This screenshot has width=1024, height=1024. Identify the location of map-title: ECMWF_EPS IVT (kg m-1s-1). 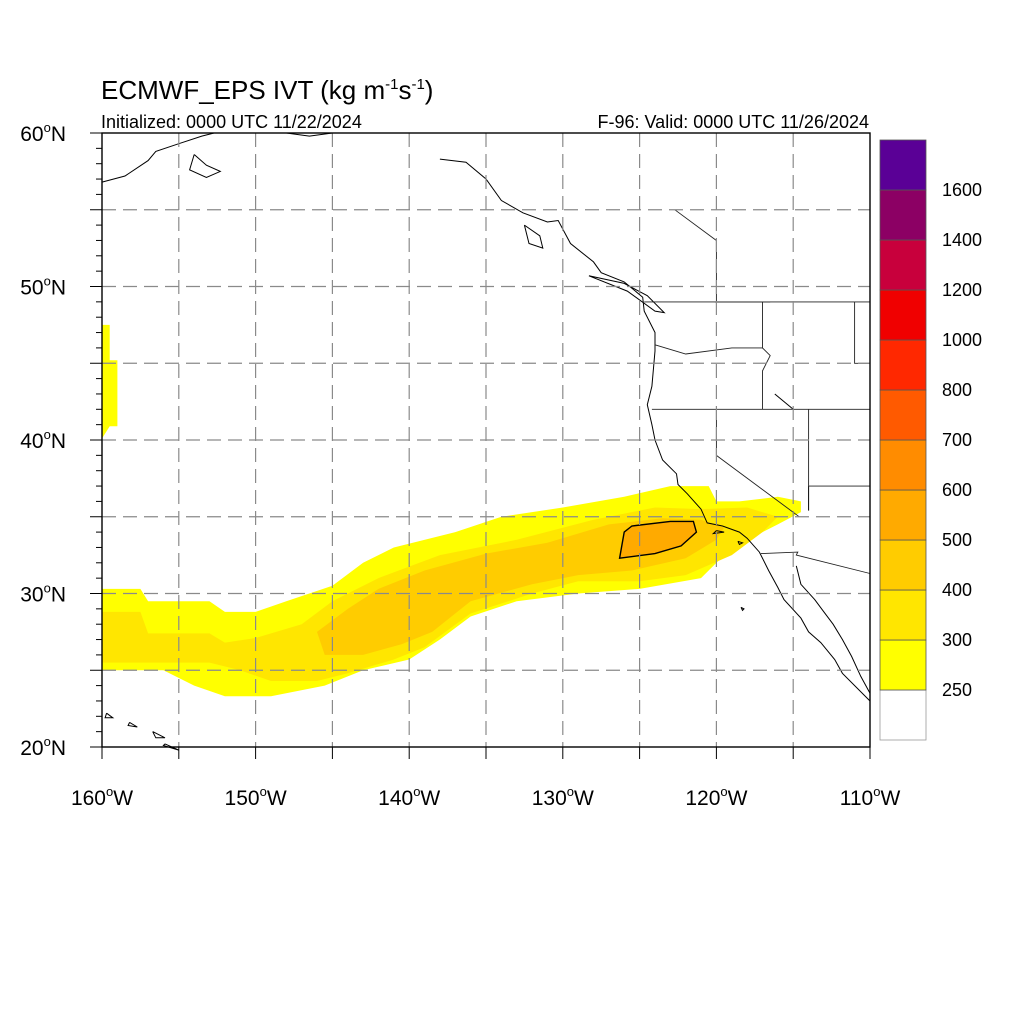
(267, 90).